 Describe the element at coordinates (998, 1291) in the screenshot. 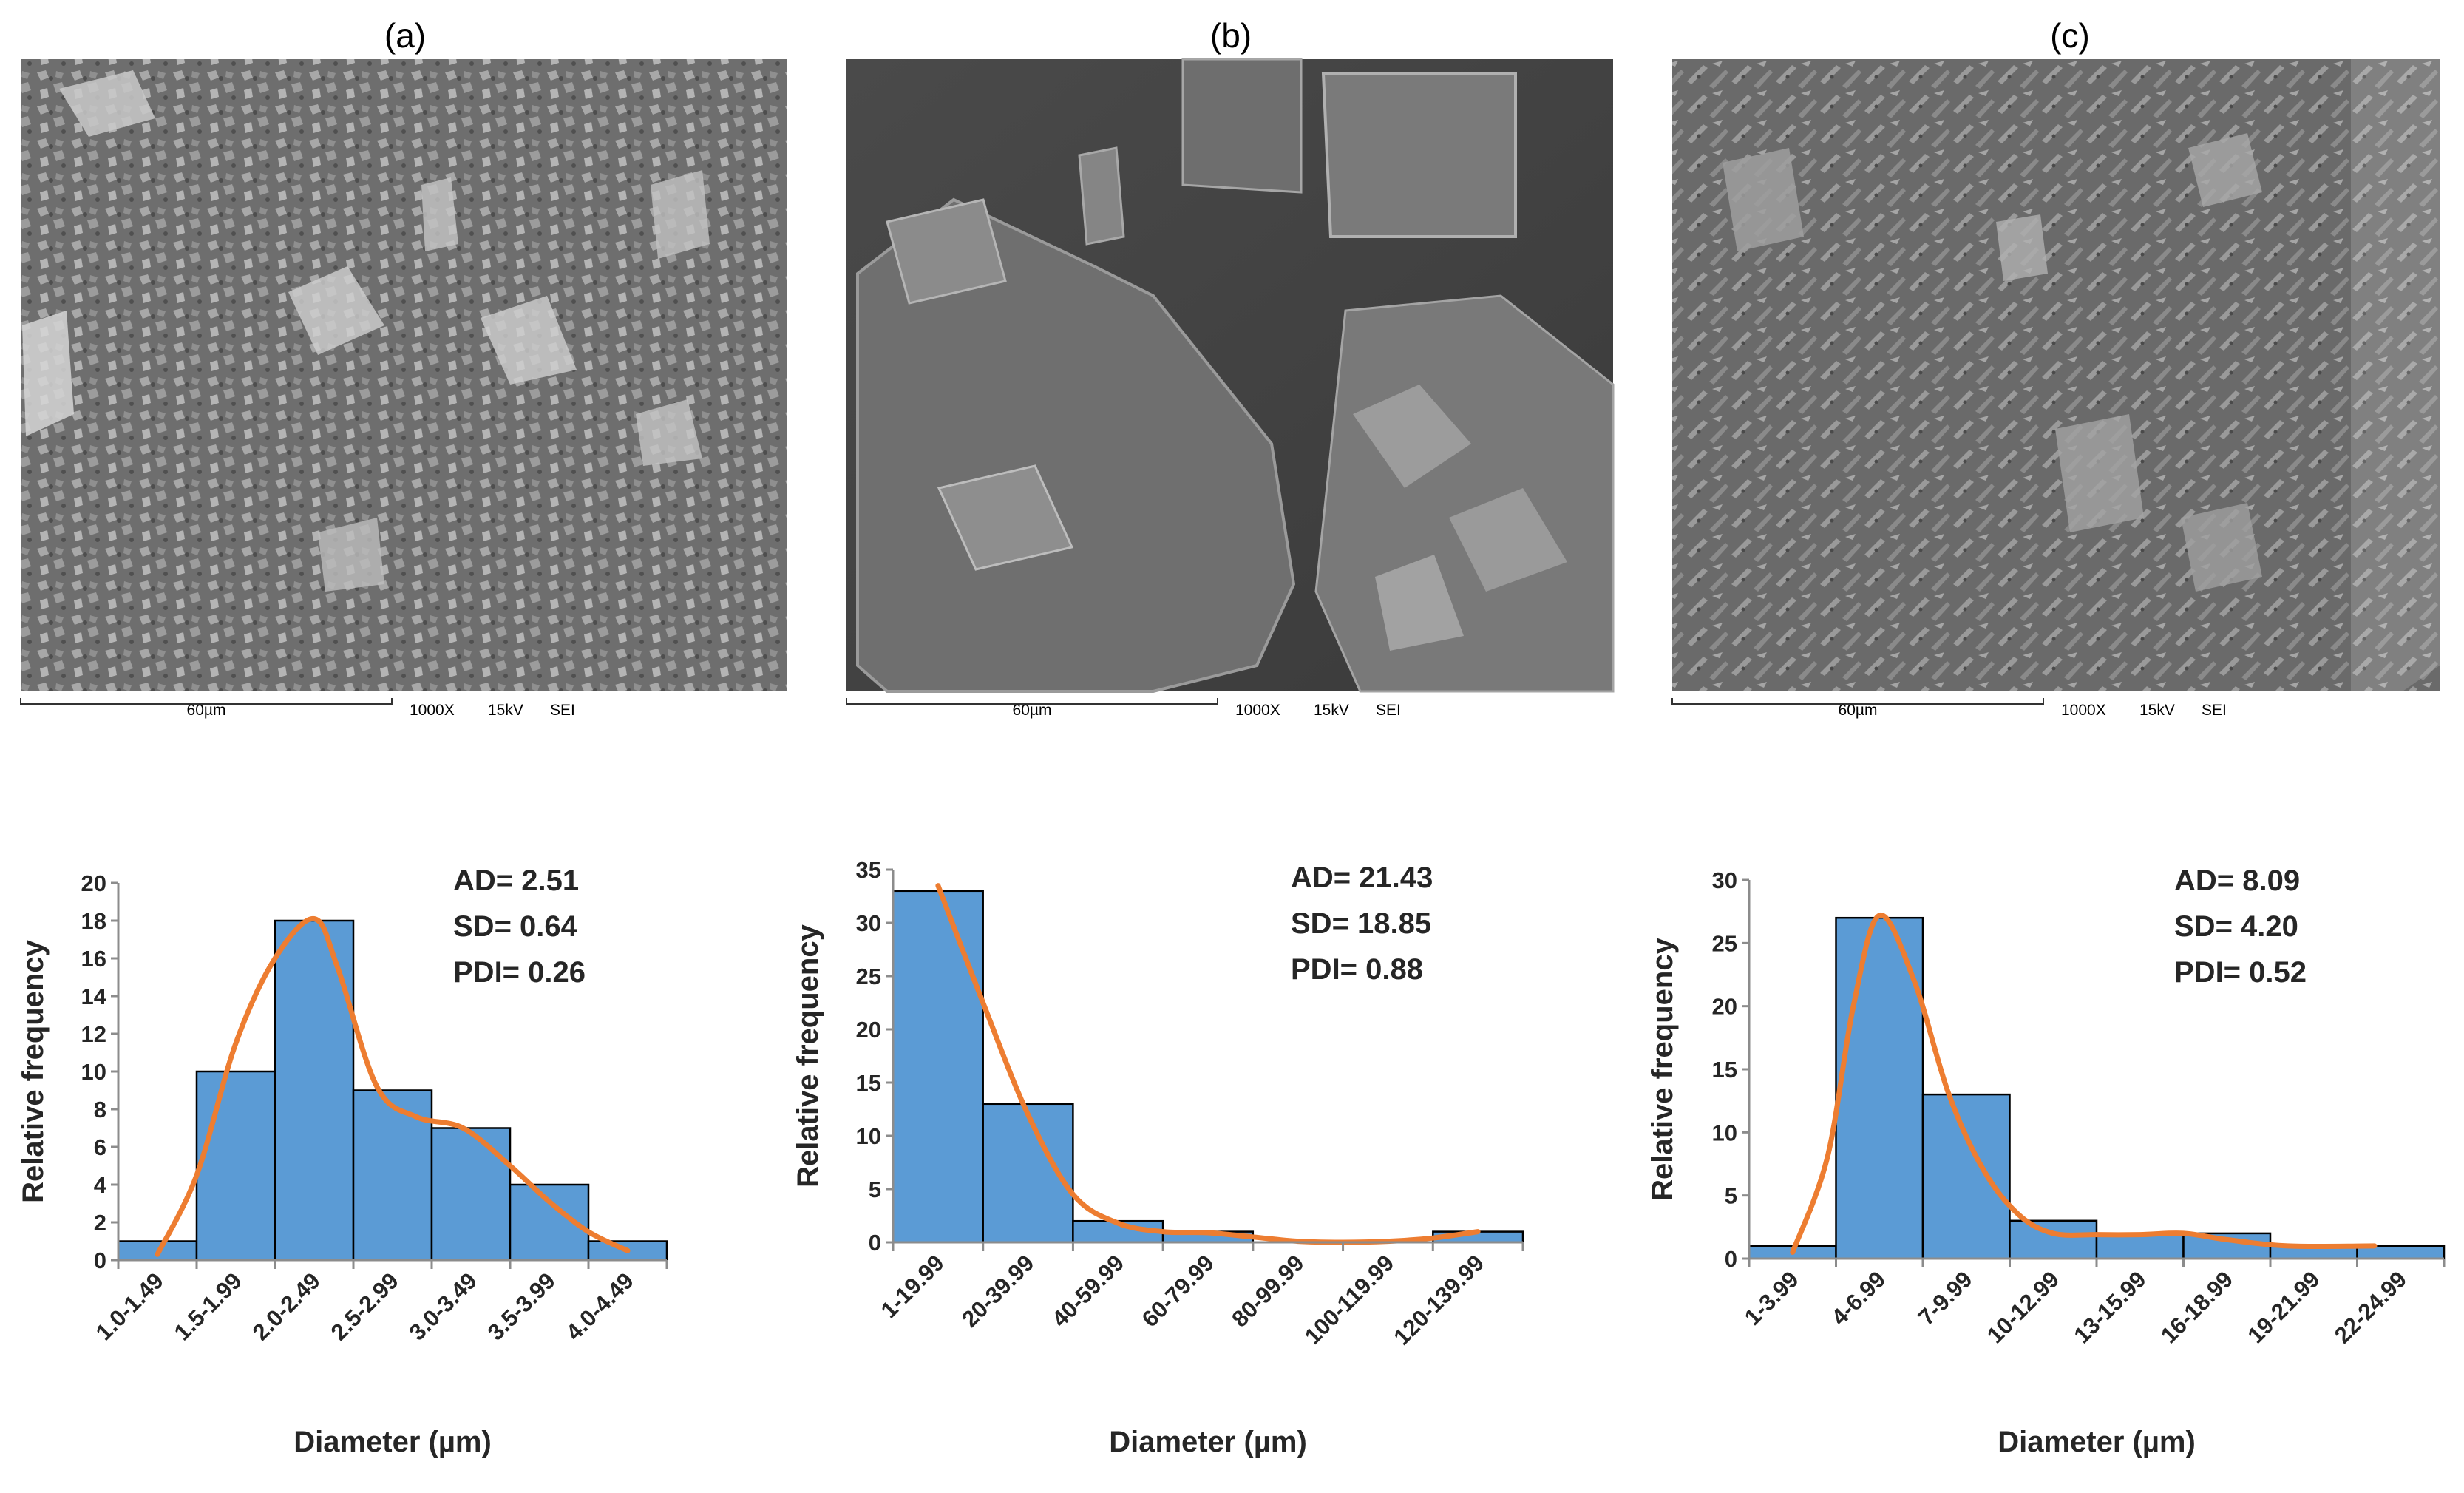

I see `x-tick-label-b: 20-39.99` at that location.